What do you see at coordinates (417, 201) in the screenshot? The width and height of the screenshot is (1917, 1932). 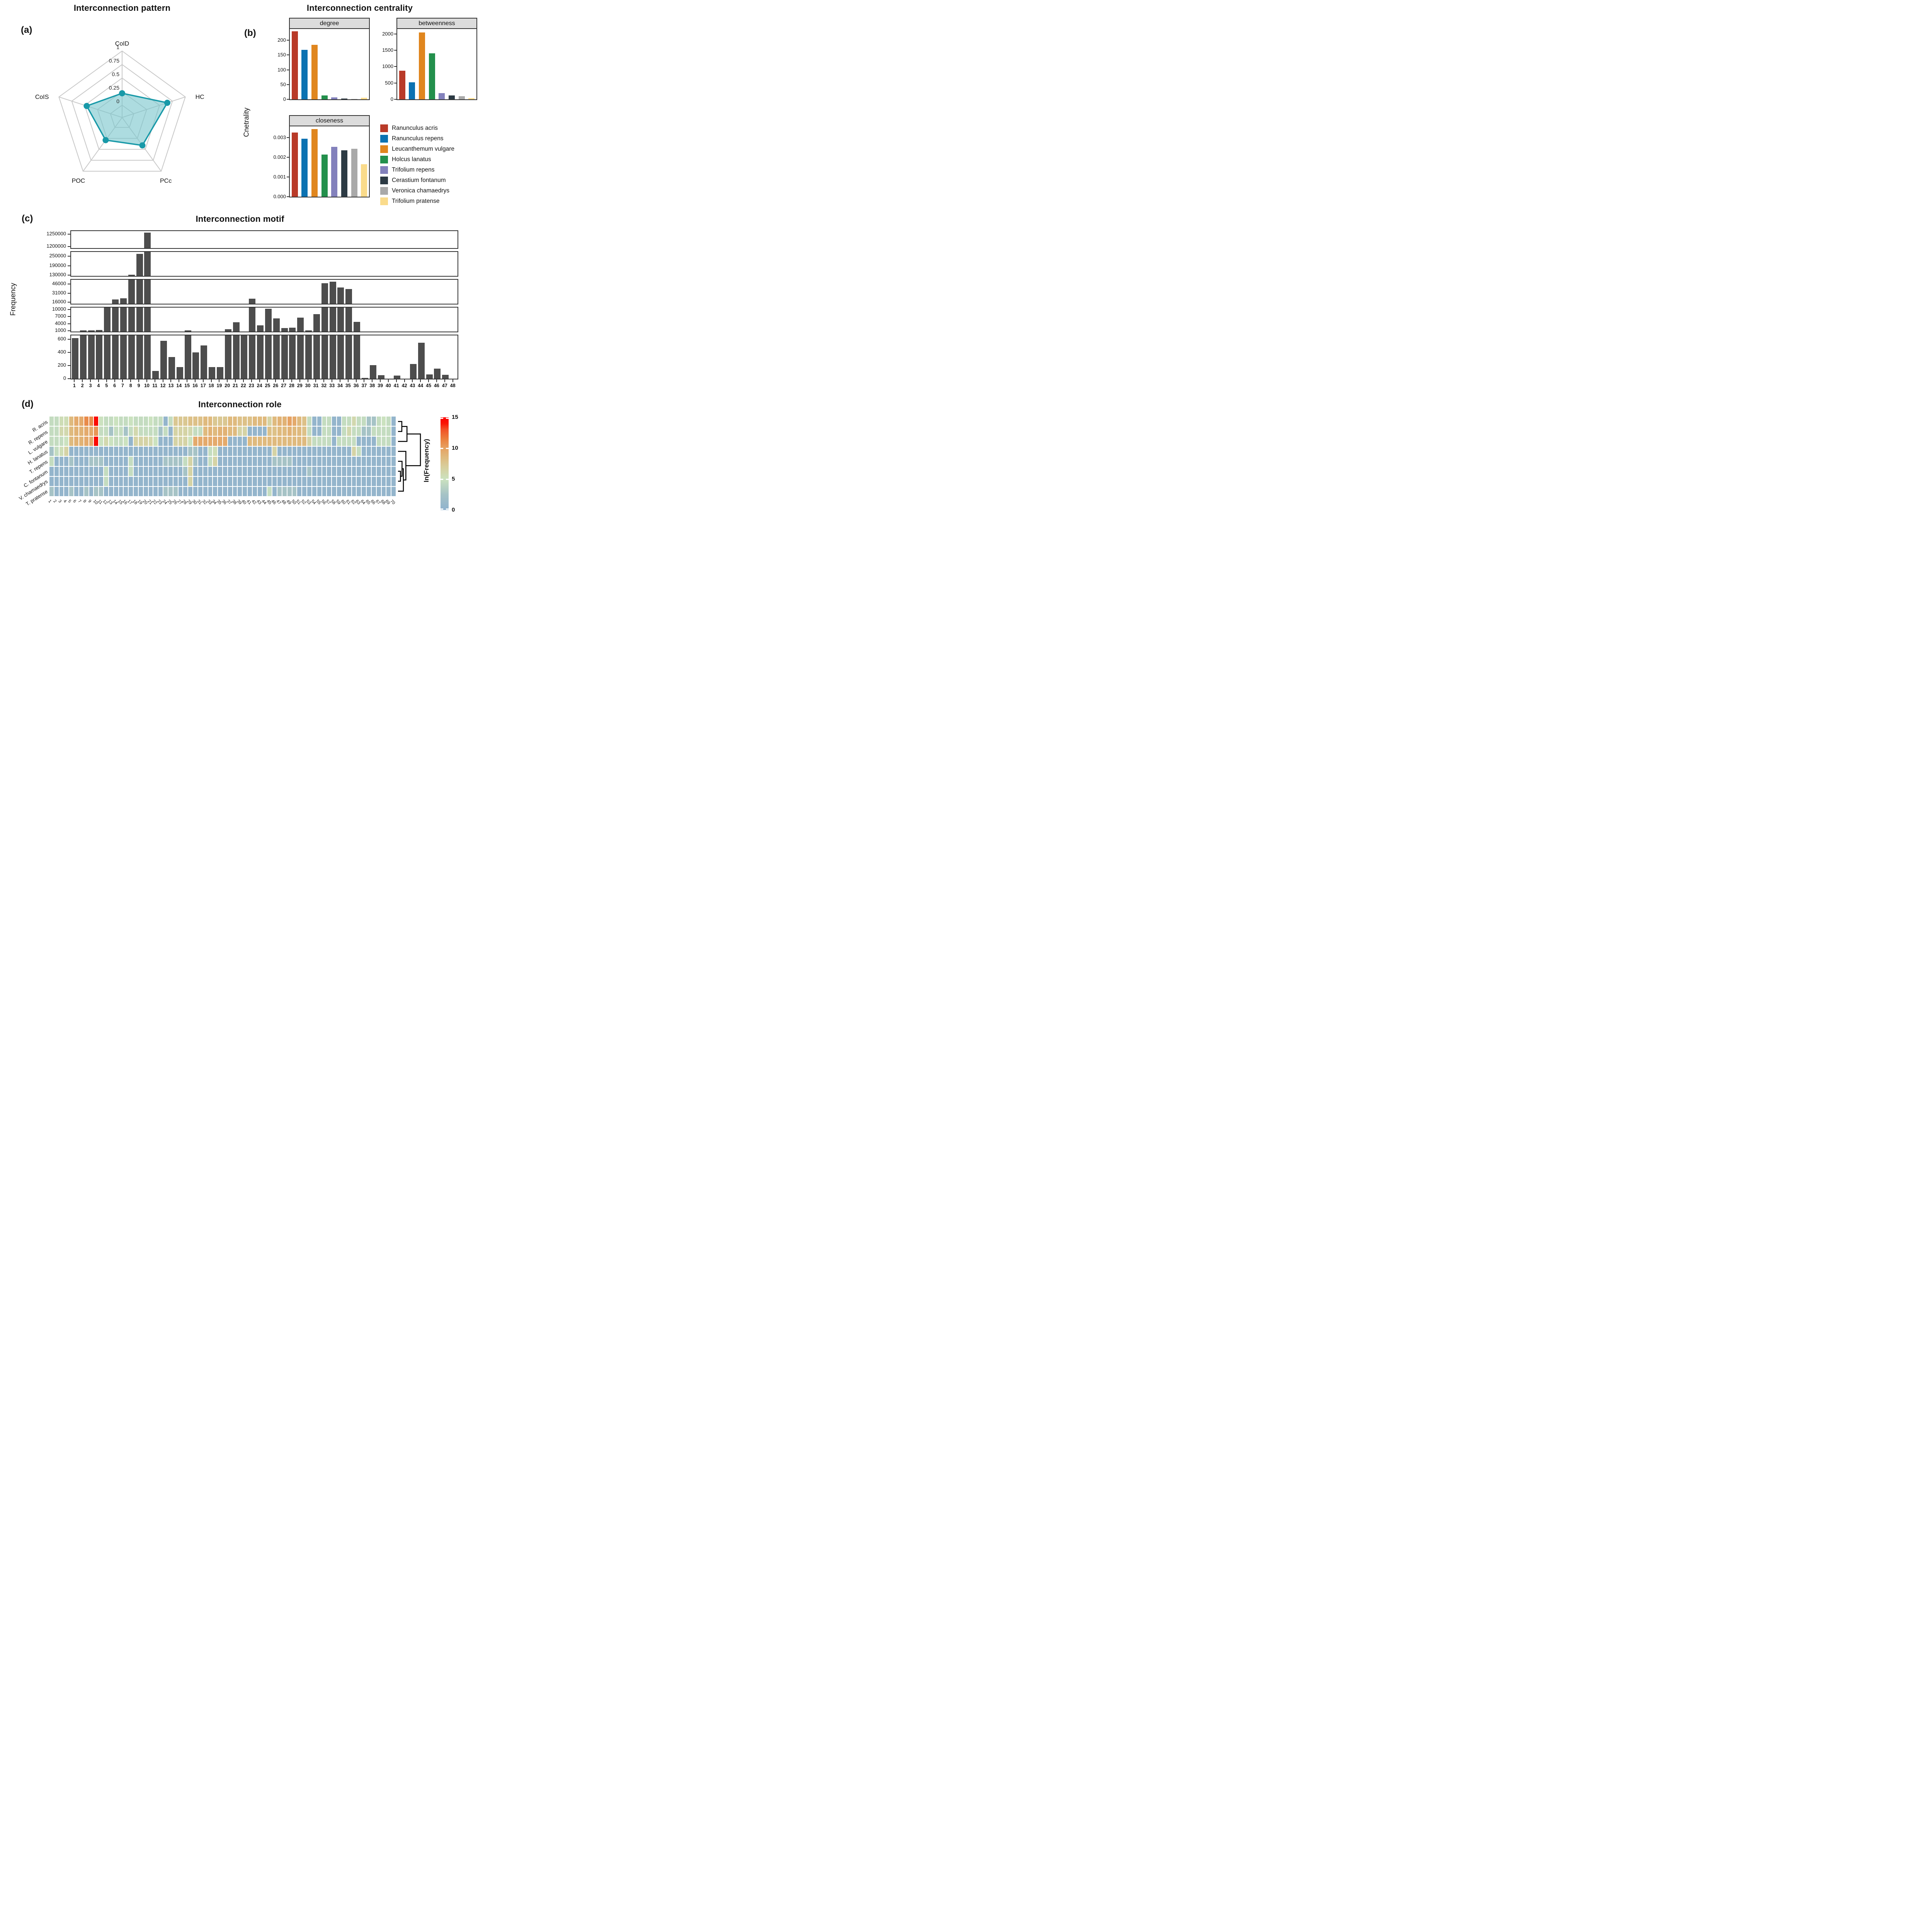 I see `legend-item: Trifolium pratense` at bounding box center [417, 201].